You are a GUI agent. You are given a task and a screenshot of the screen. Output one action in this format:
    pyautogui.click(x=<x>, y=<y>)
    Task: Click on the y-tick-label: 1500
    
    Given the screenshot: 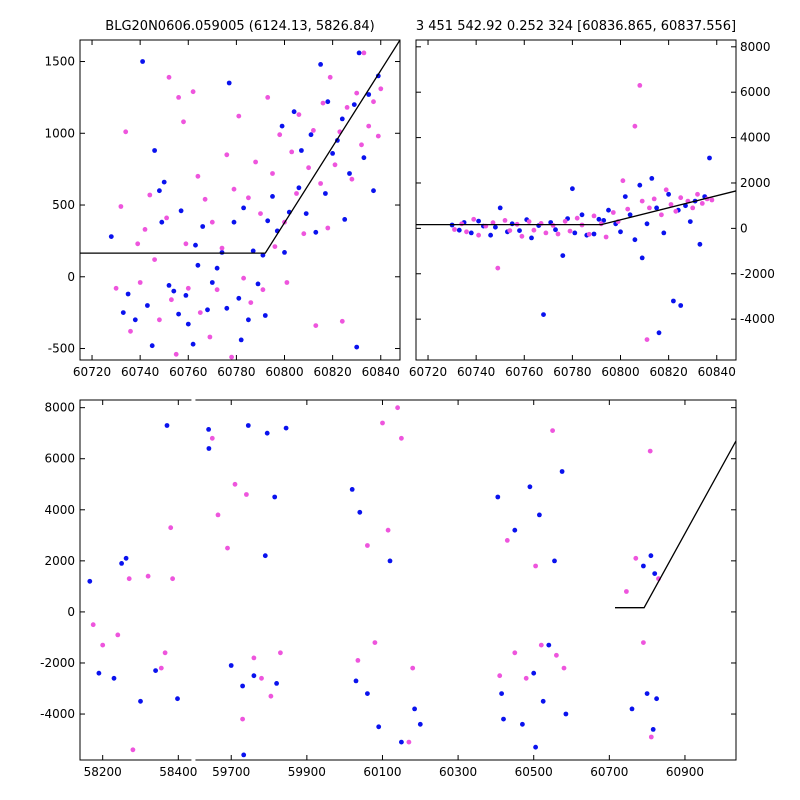 What is the action you would take?
    pyautogui.click(x=59, y=62)
    